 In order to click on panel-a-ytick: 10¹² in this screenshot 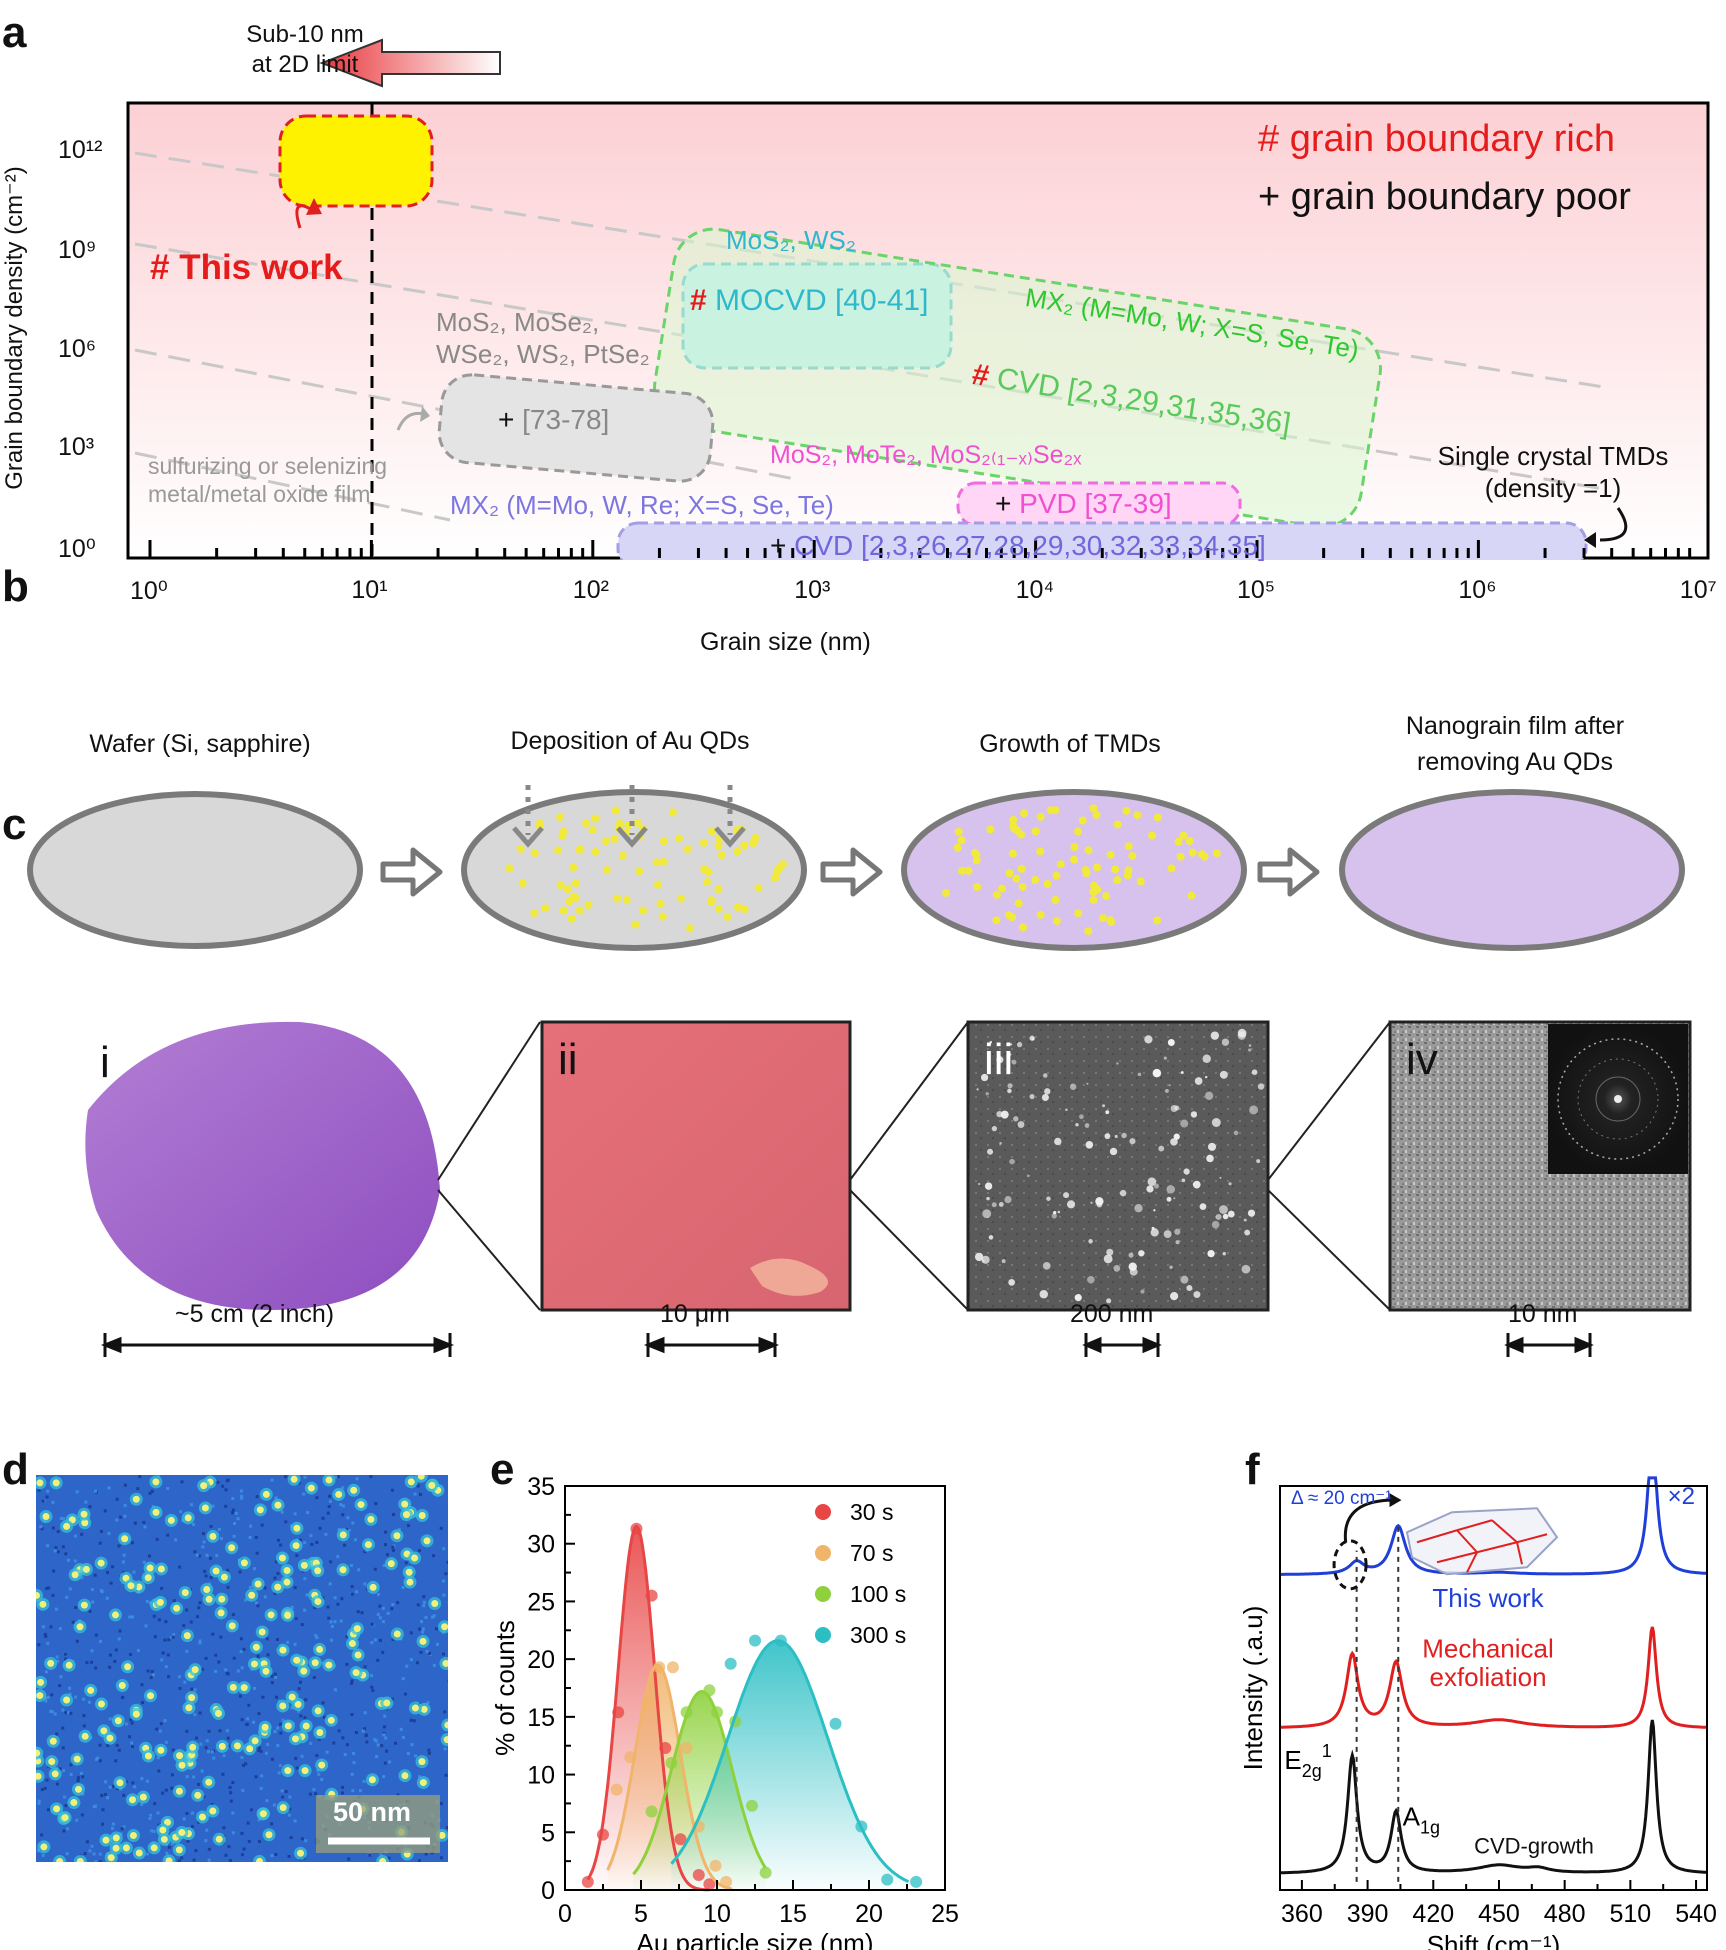, I will do `click(80, 150)`.